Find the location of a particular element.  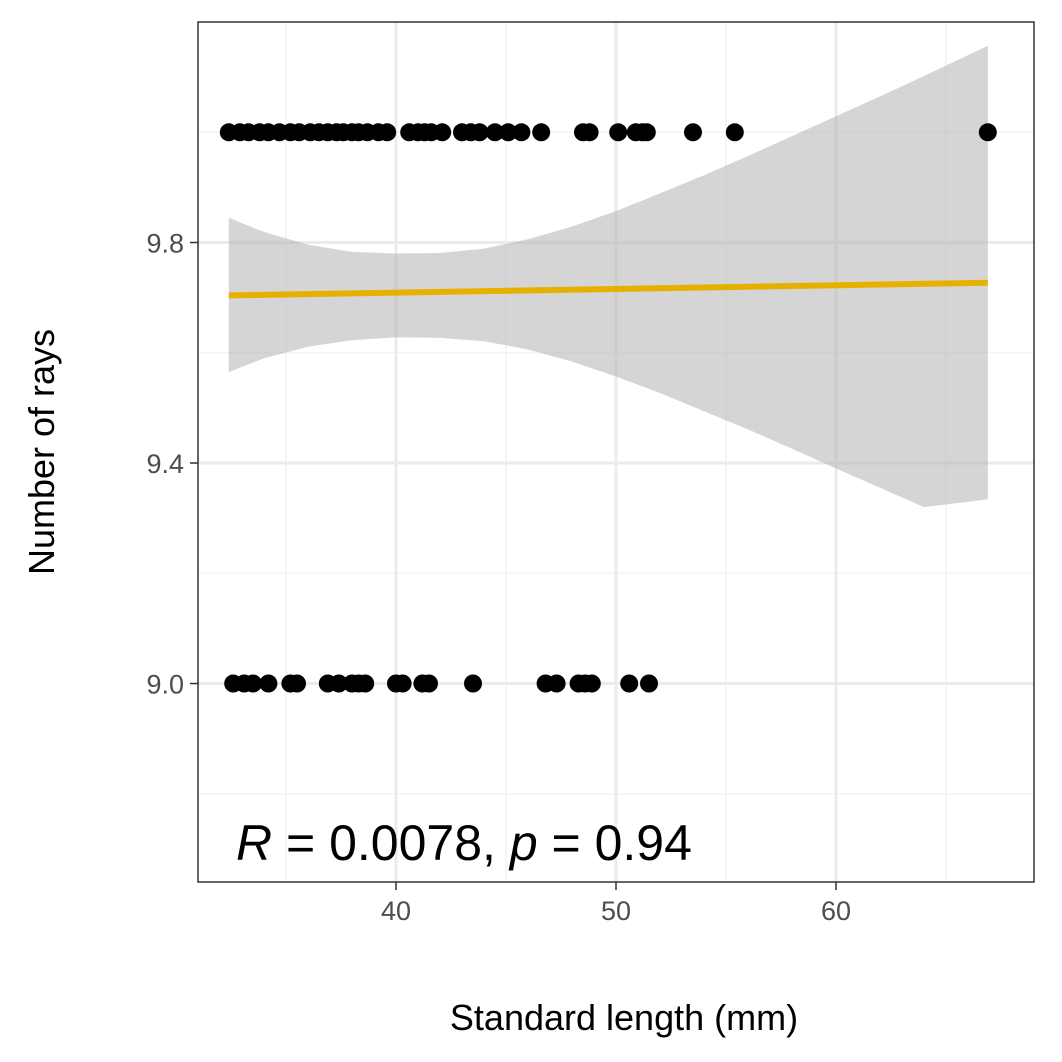

annotation-r-value: = 0.0078, is located at coordinates (391, 843).